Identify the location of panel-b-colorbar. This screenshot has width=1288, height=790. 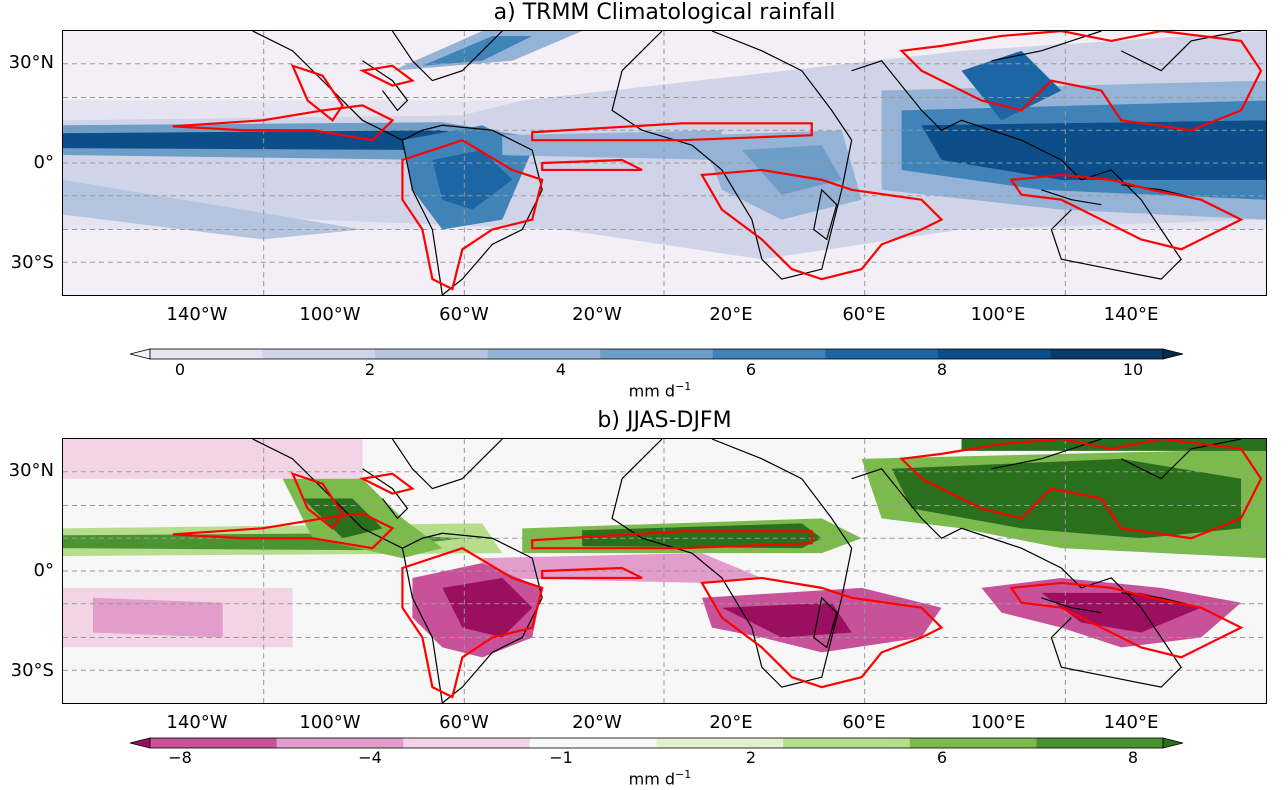
(656, 741).